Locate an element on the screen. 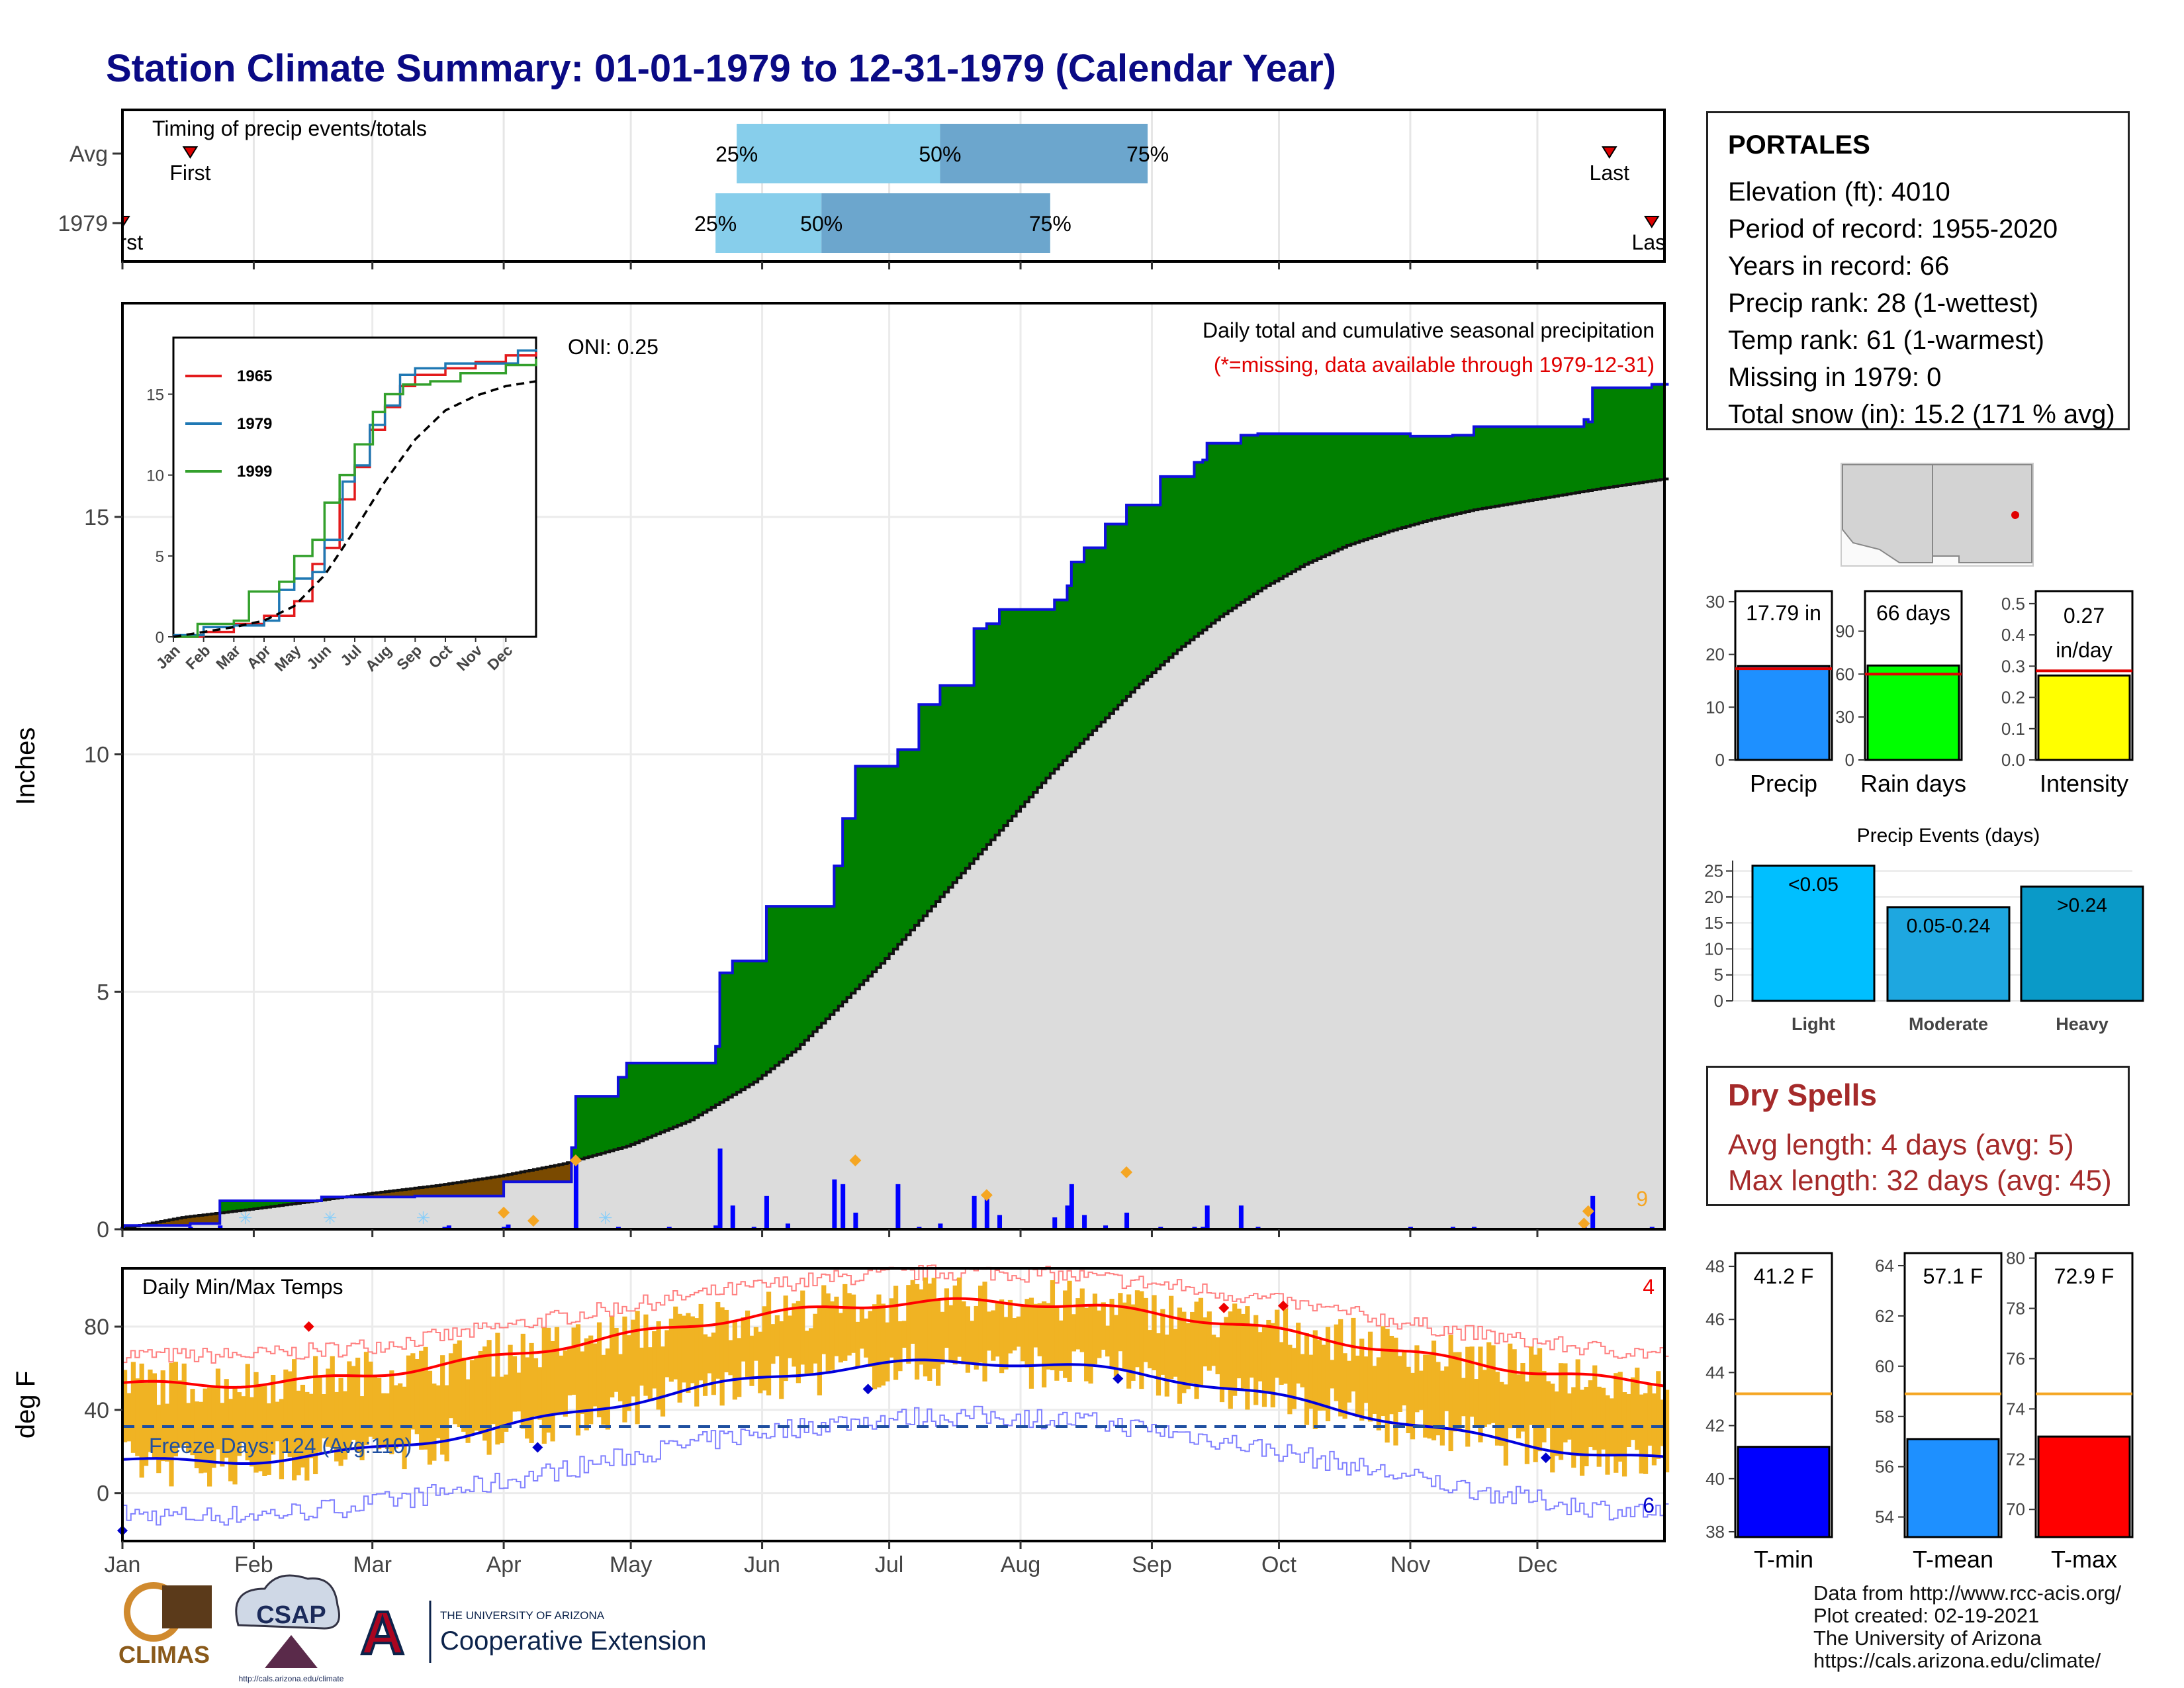 The width and height of the screenshot is (2184, 1688). month-label: Apr is located at coordinates (504, 1564).